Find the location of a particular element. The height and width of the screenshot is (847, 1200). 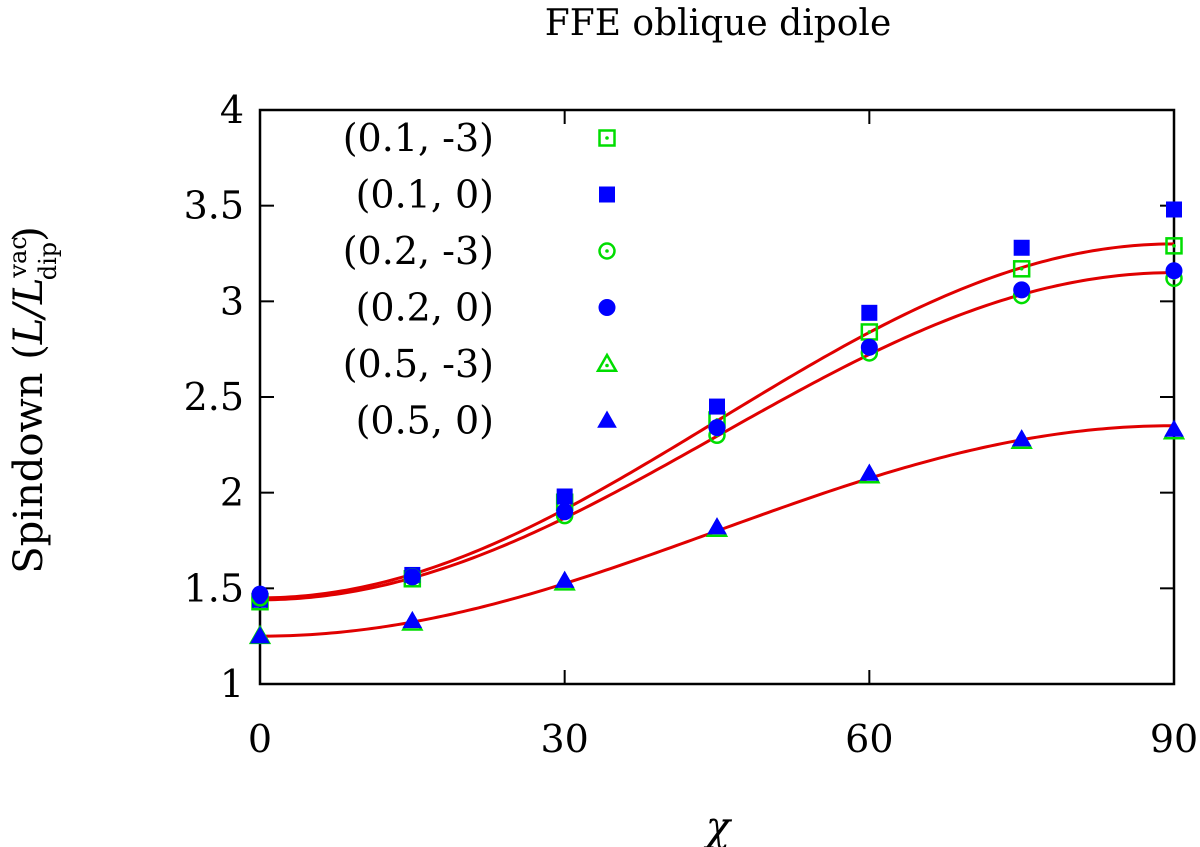

y-tick-label: 4 is located at coordinates (232, 110).